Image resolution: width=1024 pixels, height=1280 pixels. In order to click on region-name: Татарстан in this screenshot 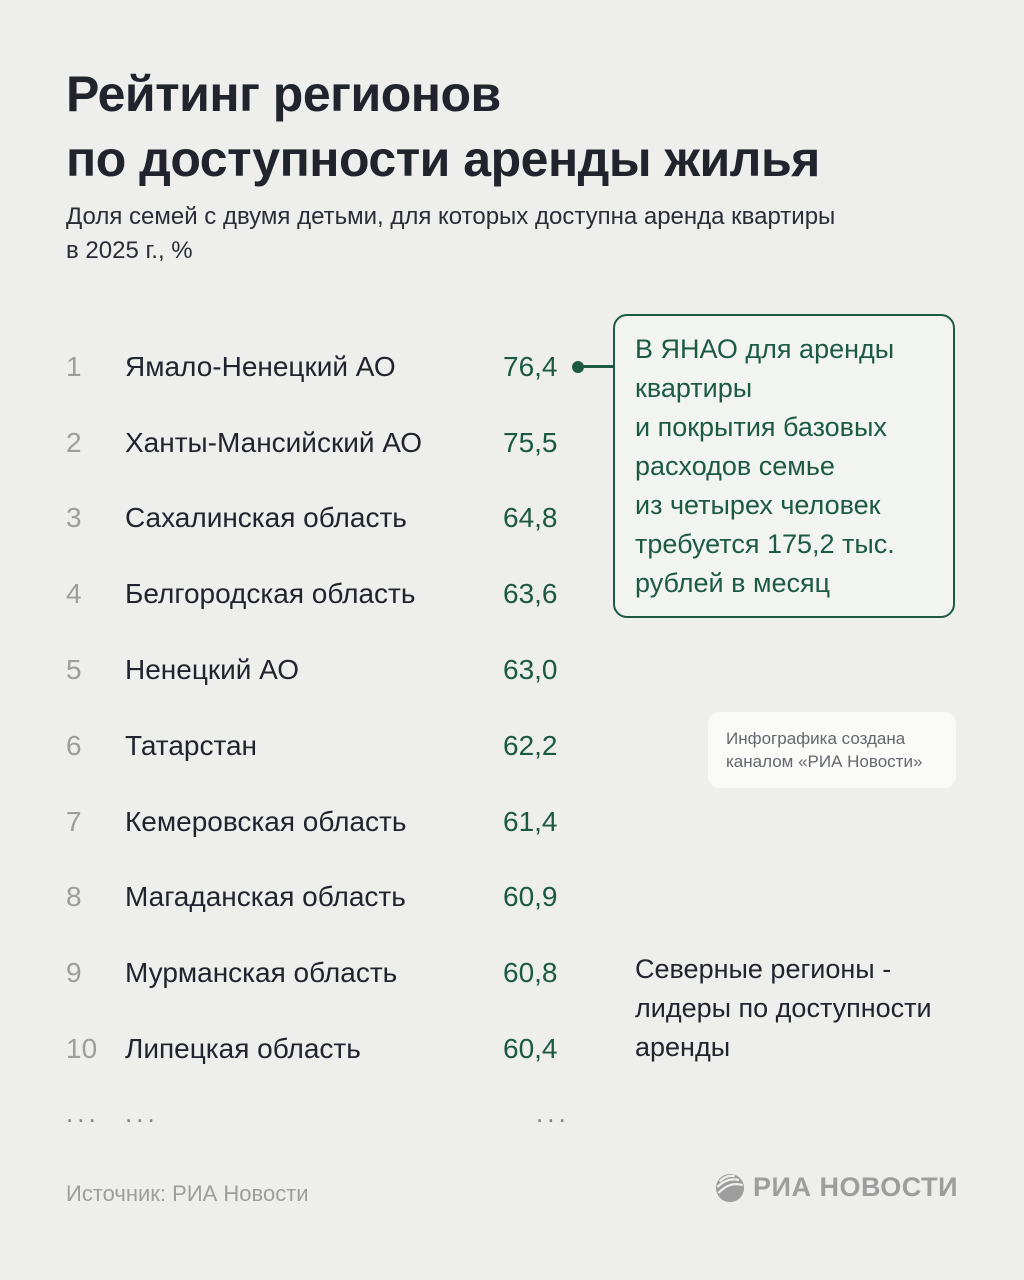, I will do `click(191, 745)`.